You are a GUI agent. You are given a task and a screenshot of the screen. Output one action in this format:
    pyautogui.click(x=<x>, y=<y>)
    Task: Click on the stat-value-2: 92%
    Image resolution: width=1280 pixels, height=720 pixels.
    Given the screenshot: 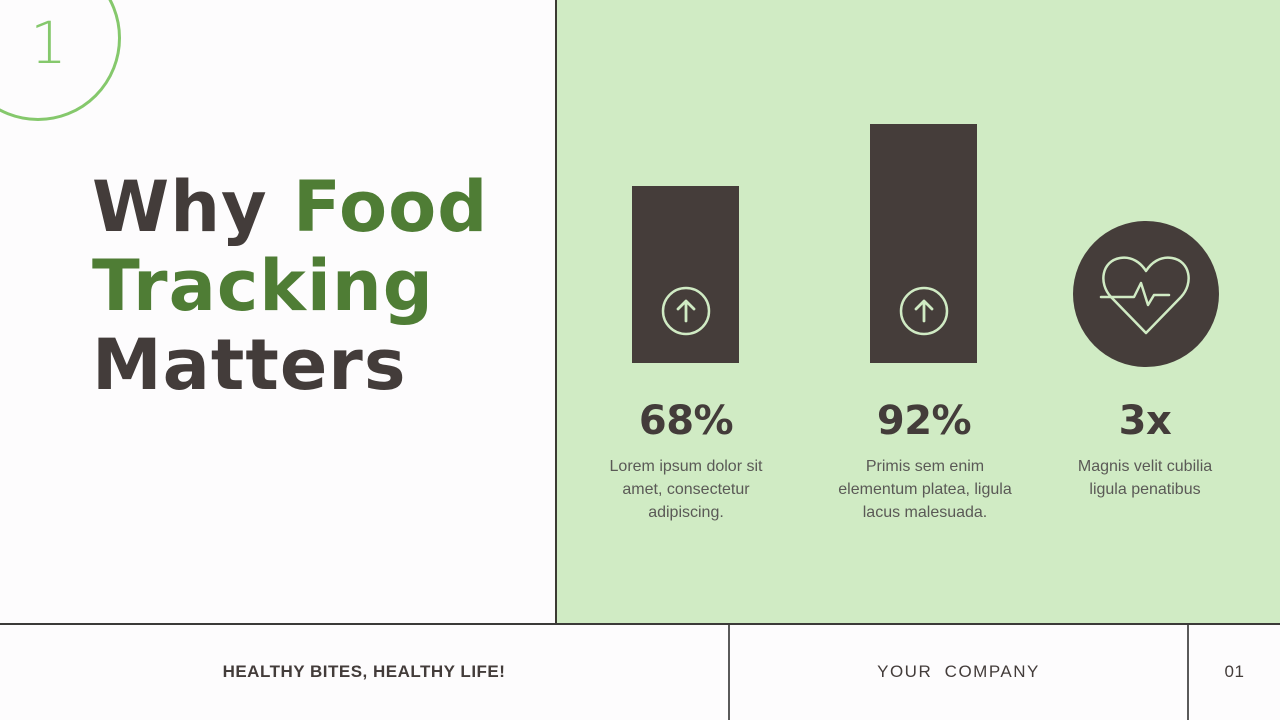 What is the action you would take?
    pyautogui.click(x=924, y=421)
    